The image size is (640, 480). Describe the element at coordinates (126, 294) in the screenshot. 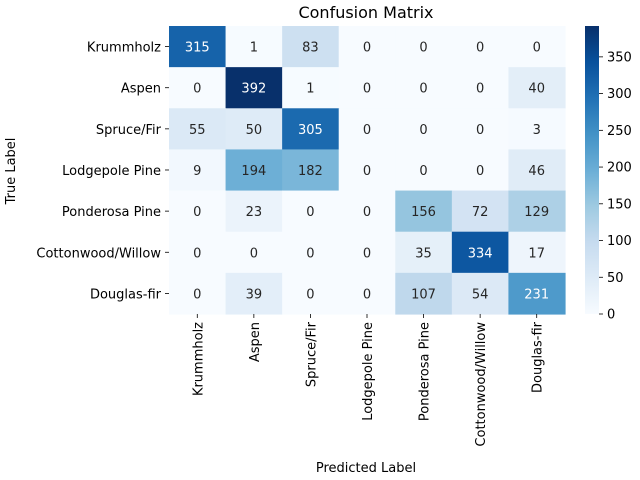

I see `y-tick-label: Douglas-fir` at that location.